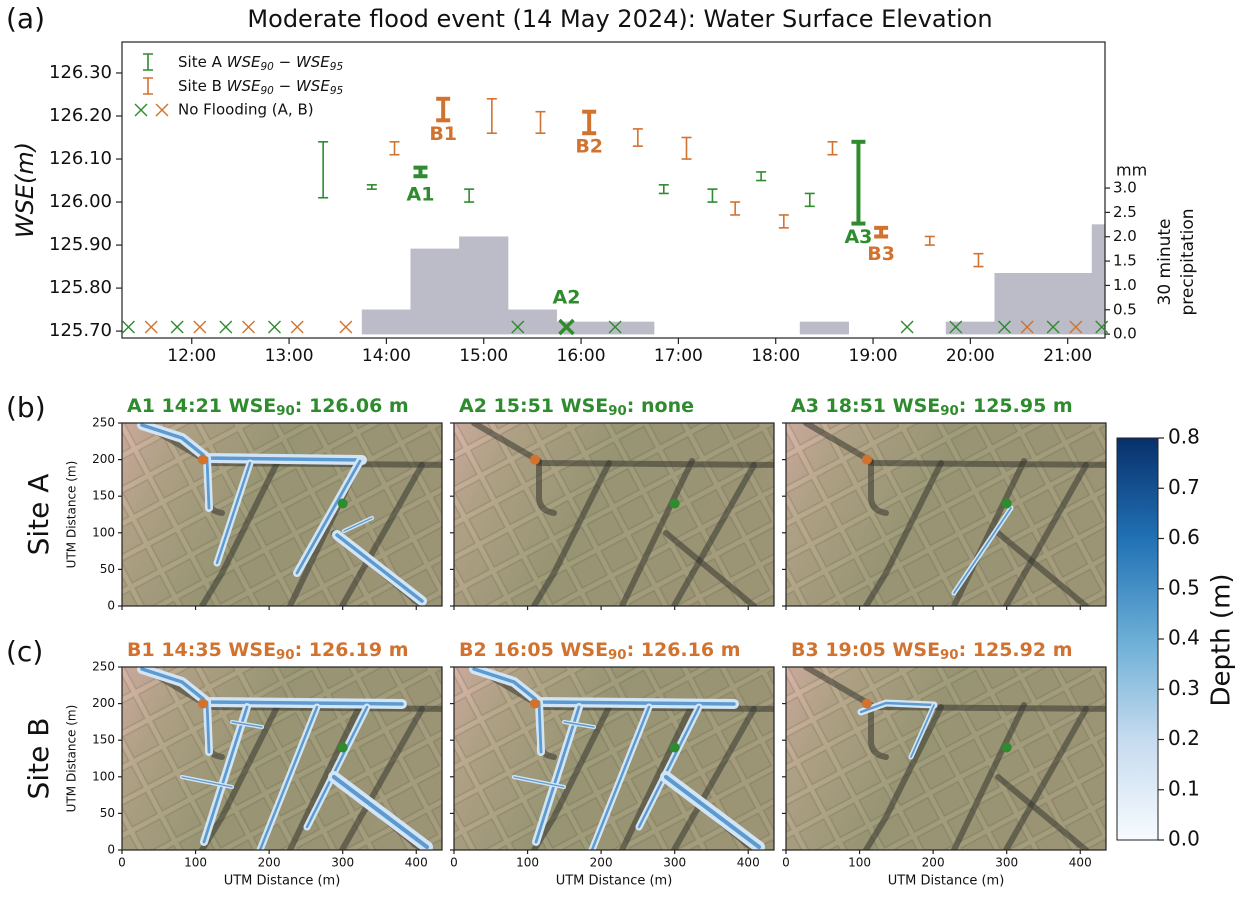 The width and height of the screenshot is (1241, 897). Describe the element at coordinates (435, 291) in the screenshot. I see `precip-bar` at that location.